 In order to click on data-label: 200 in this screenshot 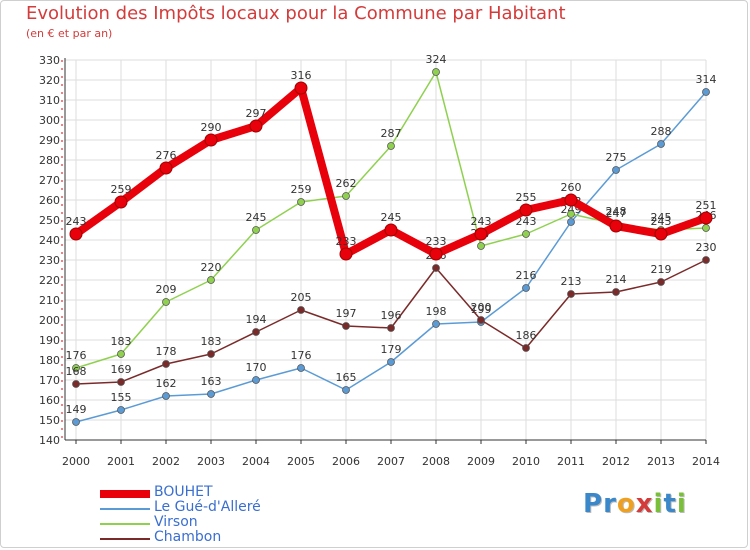, I will do `click(481, 307)`.